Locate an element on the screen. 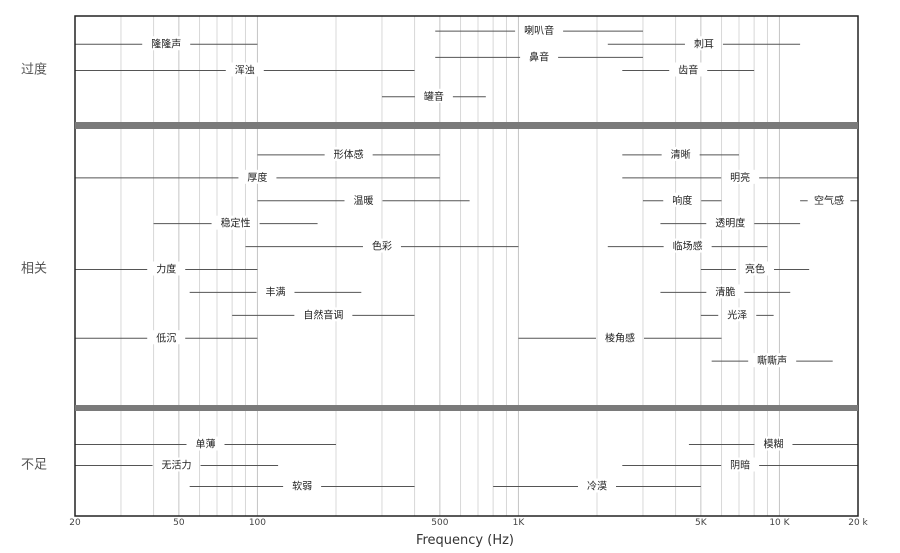  group-label: 相关 is located at coordinates (34, 269).